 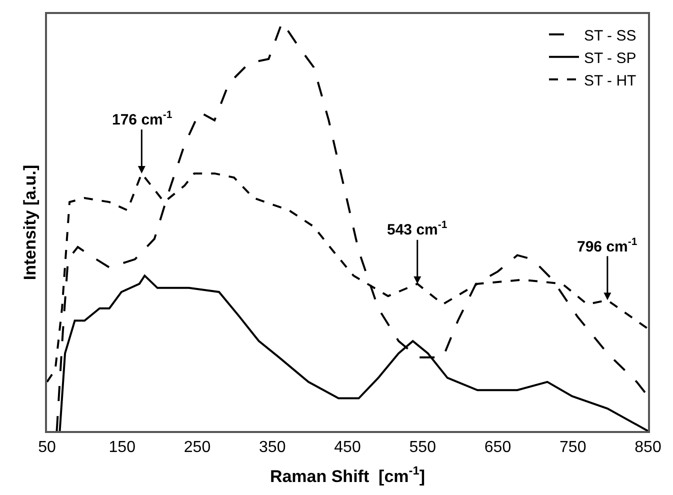 I want to click on x-tick-label: 750, so click(x=573, y=447).